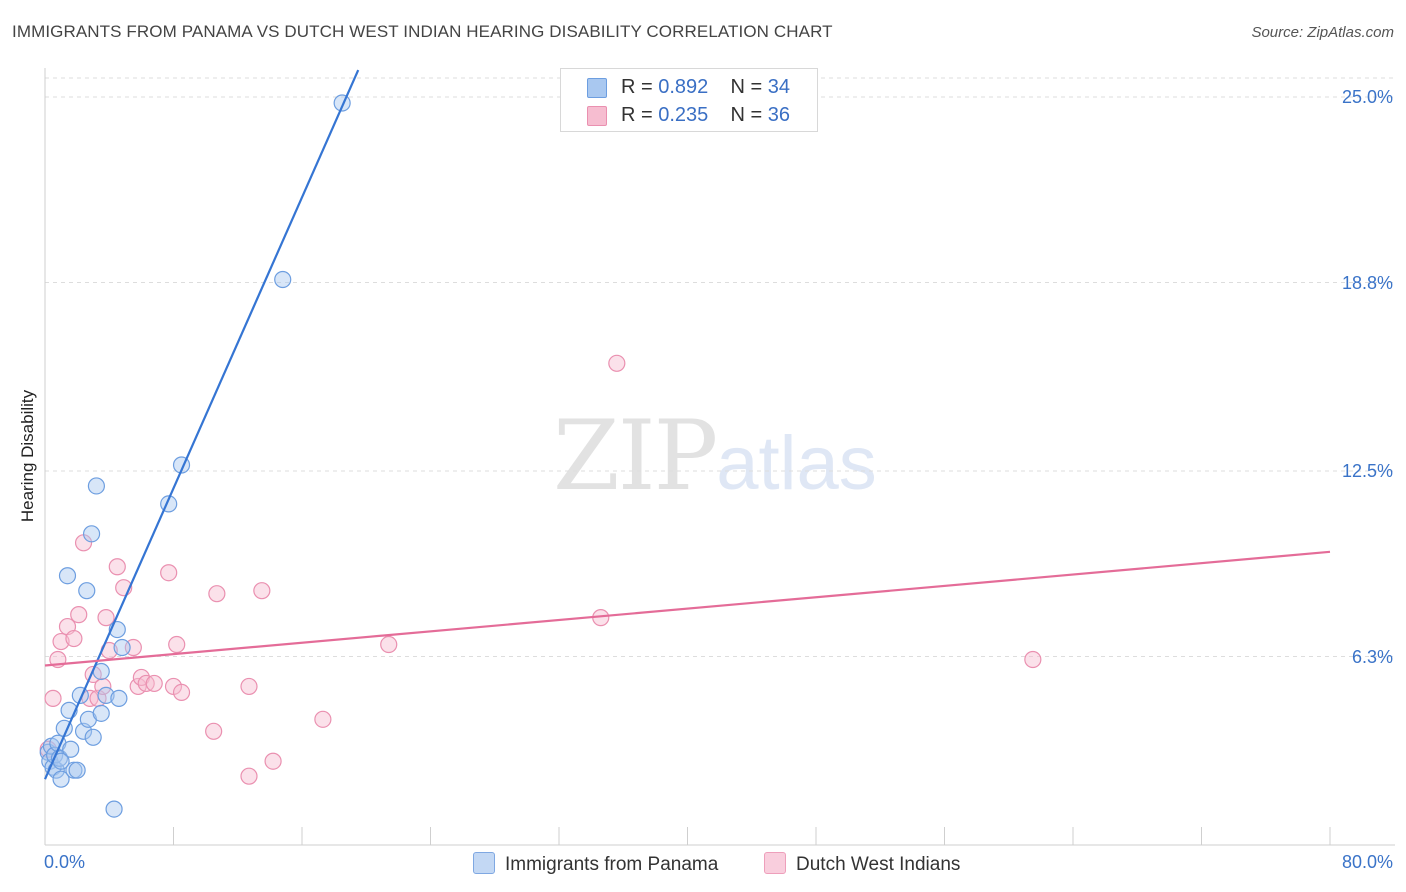 Image resolution: width=1406 pixels, height=892 pixels. Describe the element at coordinates (1367, 471) in the screenshot. I see `y-tick-label-1: 12.5%` at that location.